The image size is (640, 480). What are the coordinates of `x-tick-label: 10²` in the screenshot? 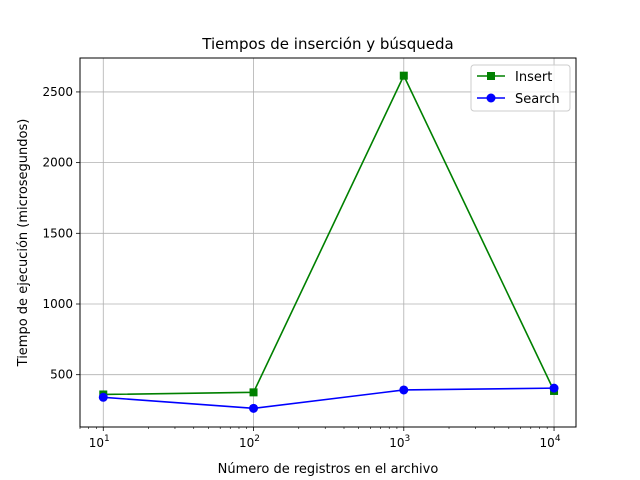 It's located at (249, 442).